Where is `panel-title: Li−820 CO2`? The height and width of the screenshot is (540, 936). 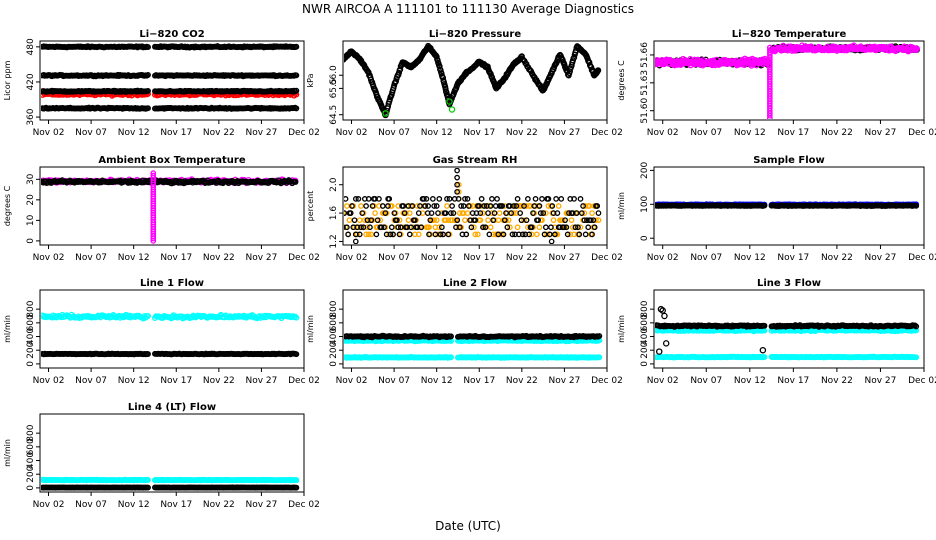 panel-title: Li−820 CO2 is located at coordinates (171, 34).